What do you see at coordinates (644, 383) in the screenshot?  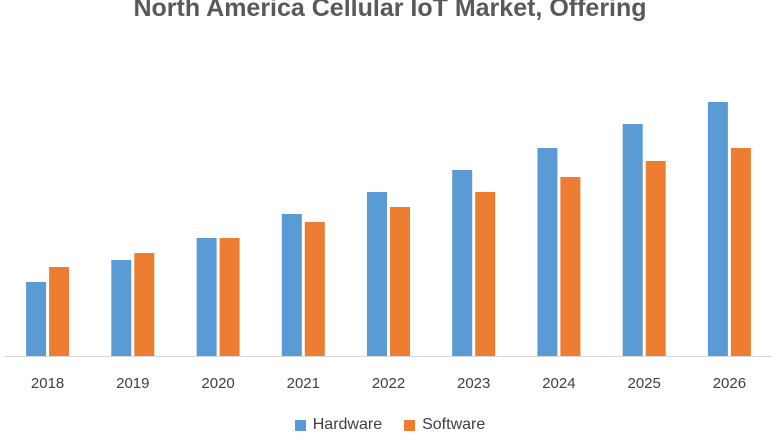 I see `x-tick-label-2025: 2025` at bounding box center [644, 383].